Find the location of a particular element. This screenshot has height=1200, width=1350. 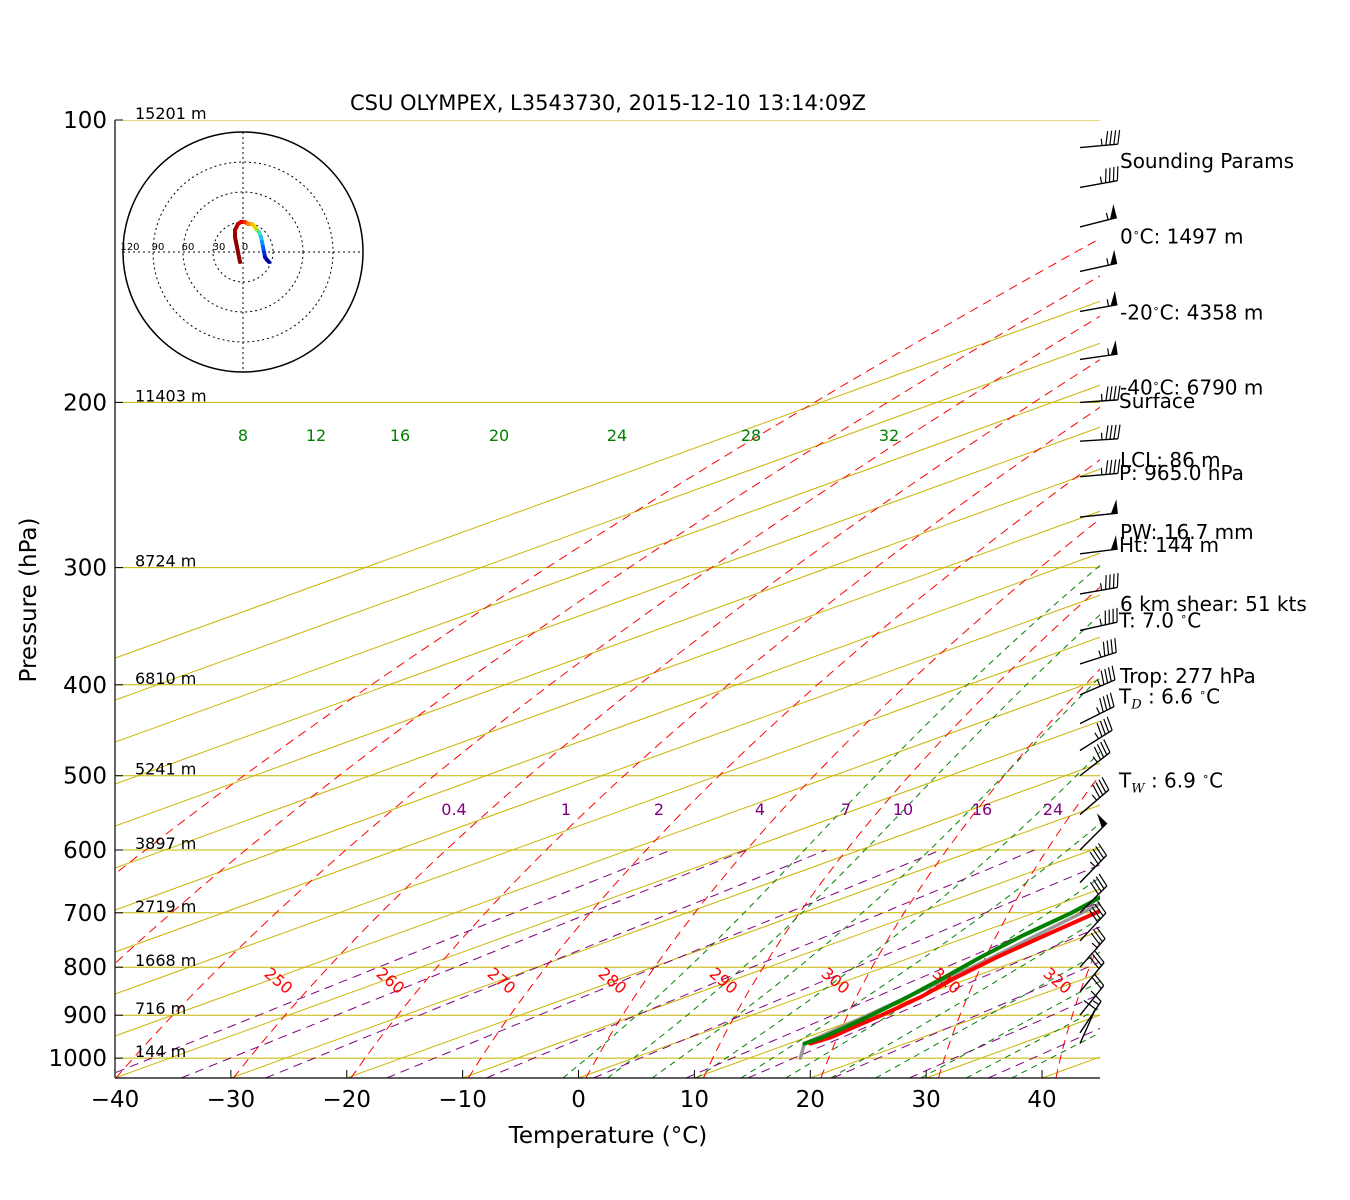

mixing-ratio-label: 4 is located at coordinates (760, 809).